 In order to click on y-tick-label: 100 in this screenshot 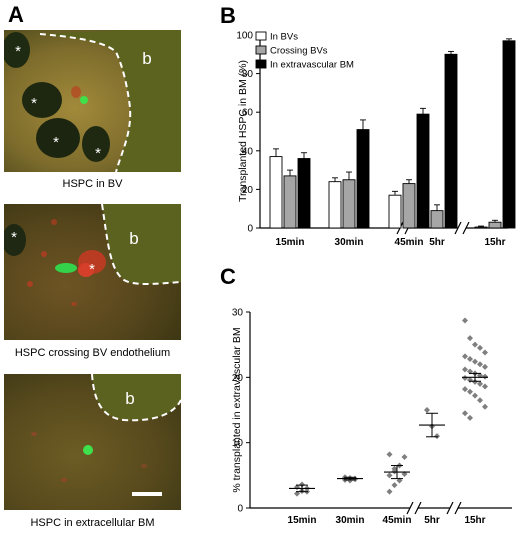, I will do `click(244, 36)`.